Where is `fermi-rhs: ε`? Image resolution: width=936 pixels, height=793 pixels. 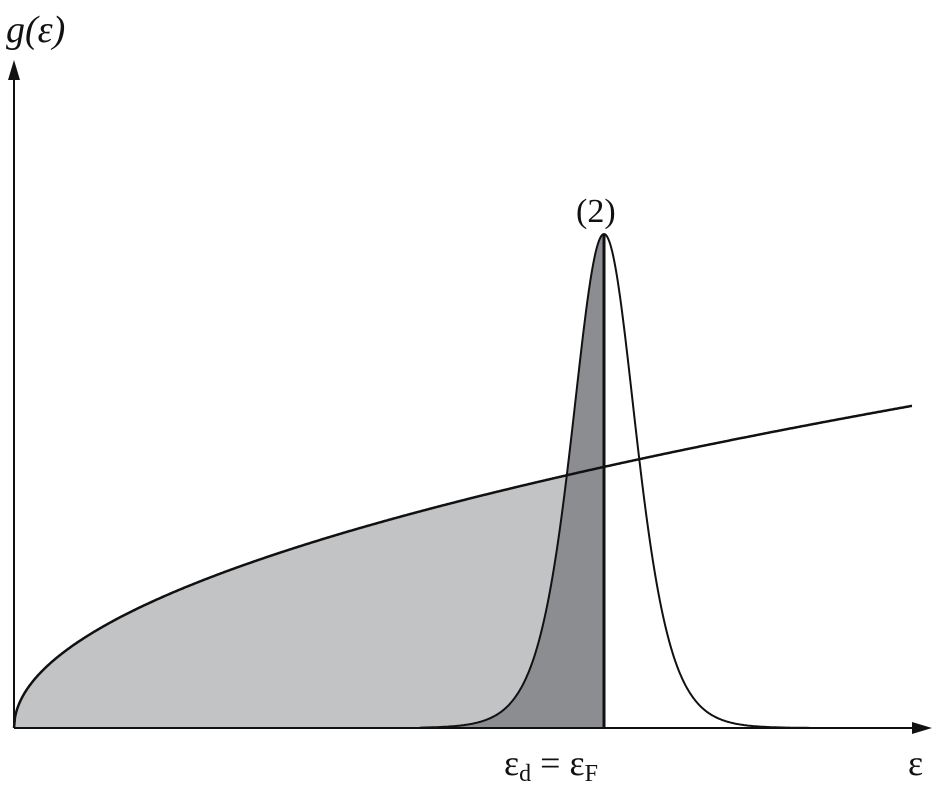 fermi-rhs: ε is located at coordinates (576, 763).